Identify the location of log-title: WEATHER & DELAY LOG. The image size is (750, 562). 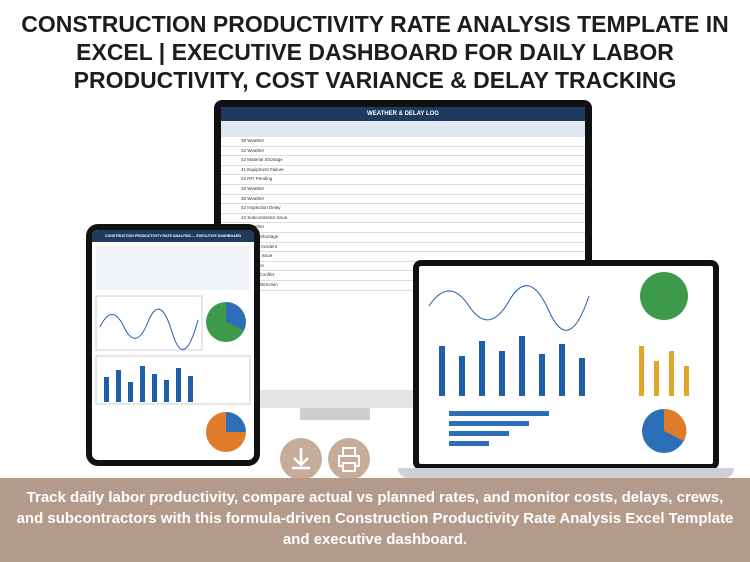
(403, 114).